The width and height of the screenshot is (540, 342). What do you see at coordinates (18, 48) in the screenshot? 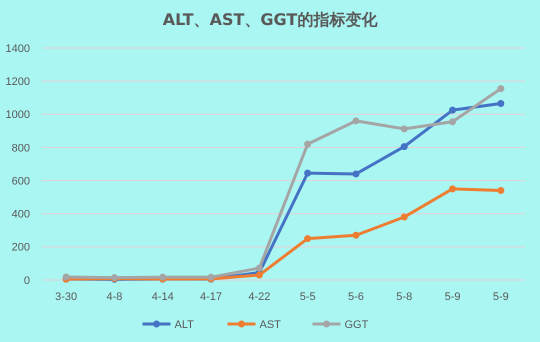
I see `y-tick-label: 1400` at bounding box center [18, 48].